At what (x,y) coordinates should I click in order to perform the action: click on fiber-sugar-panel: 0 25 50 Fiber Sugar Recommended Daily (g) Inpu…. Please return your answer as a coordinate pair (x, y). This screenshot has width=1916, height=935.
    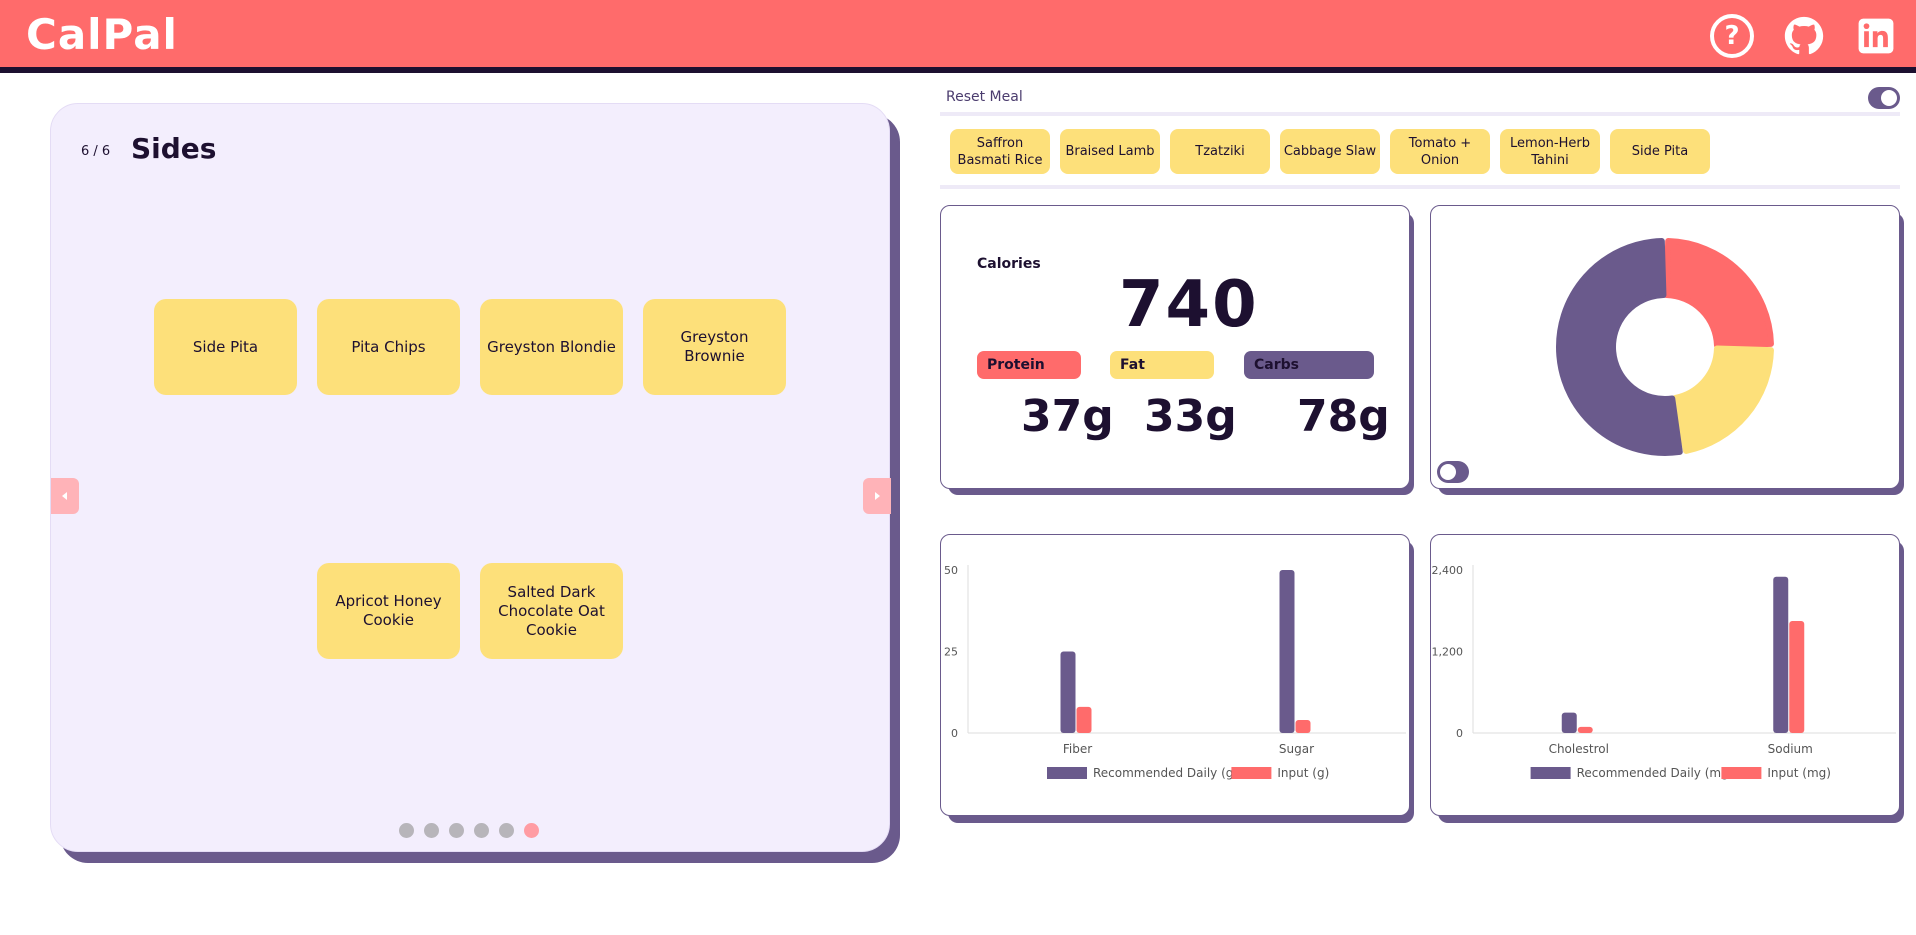
    Looking at the image, I should click on (1175, 675).